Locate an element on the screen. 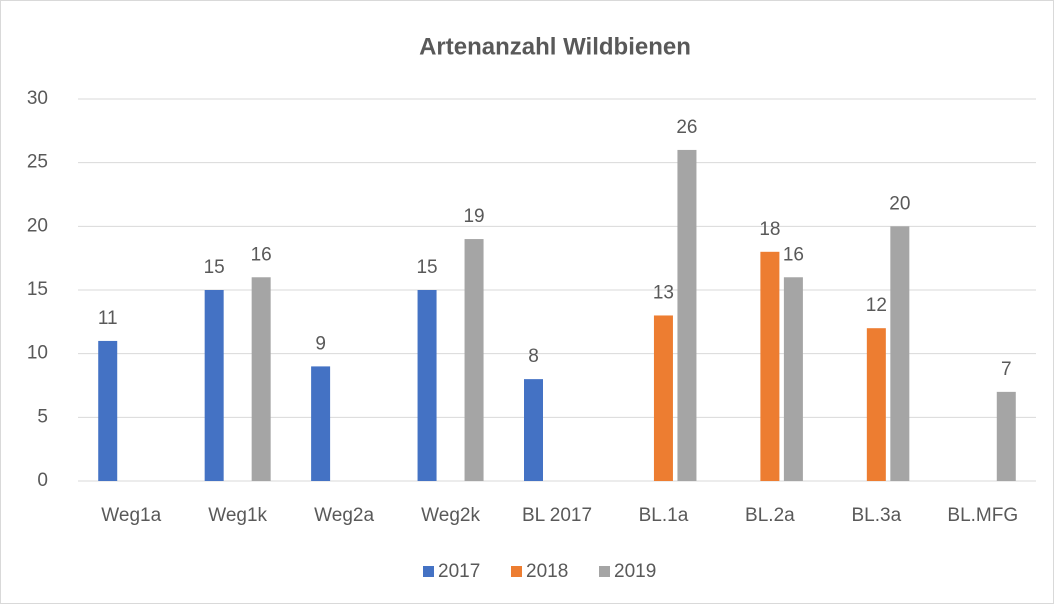 The height and width of the screenshot is (604, 1054). x-tick-label: BL.MFG is located at coordinates (982, 515).